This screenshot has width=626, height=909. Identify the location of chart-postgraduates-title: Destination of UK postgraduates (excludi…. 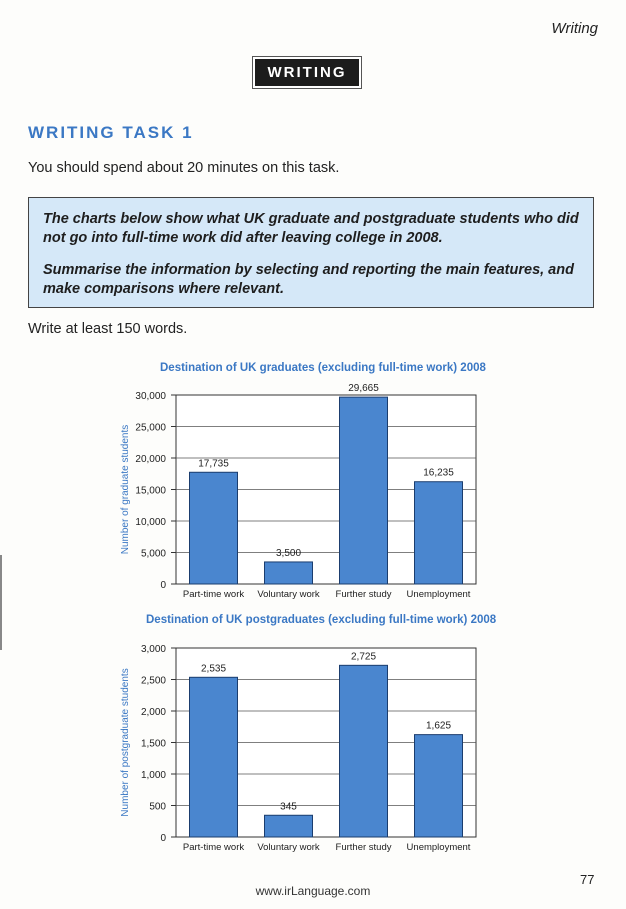
(321, 620).